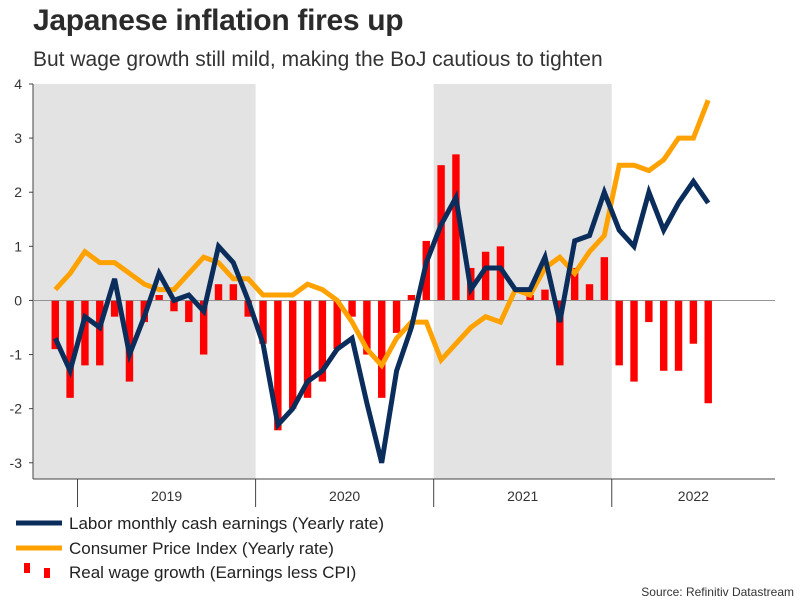 The height and width of the screenshot is (605, 806). Describe the element at coordinates (16, 355) in the screenshot. I see `y-tick-label: -1` at that location.